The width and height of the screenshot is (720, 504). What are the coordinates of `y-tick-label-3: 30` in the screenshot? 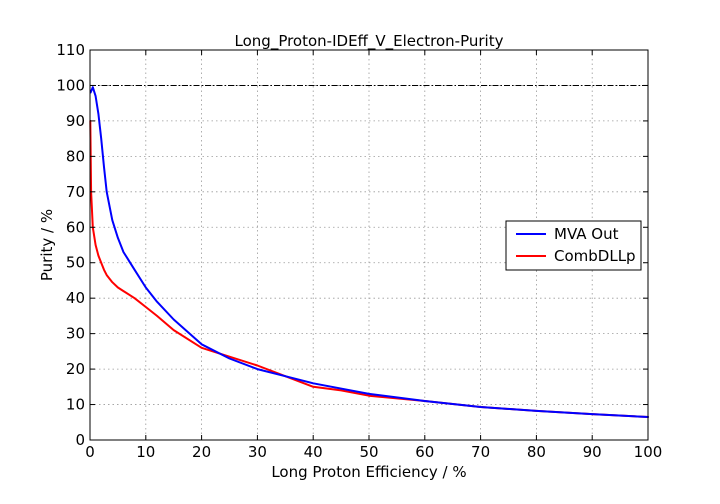 It's located at (75, 334).